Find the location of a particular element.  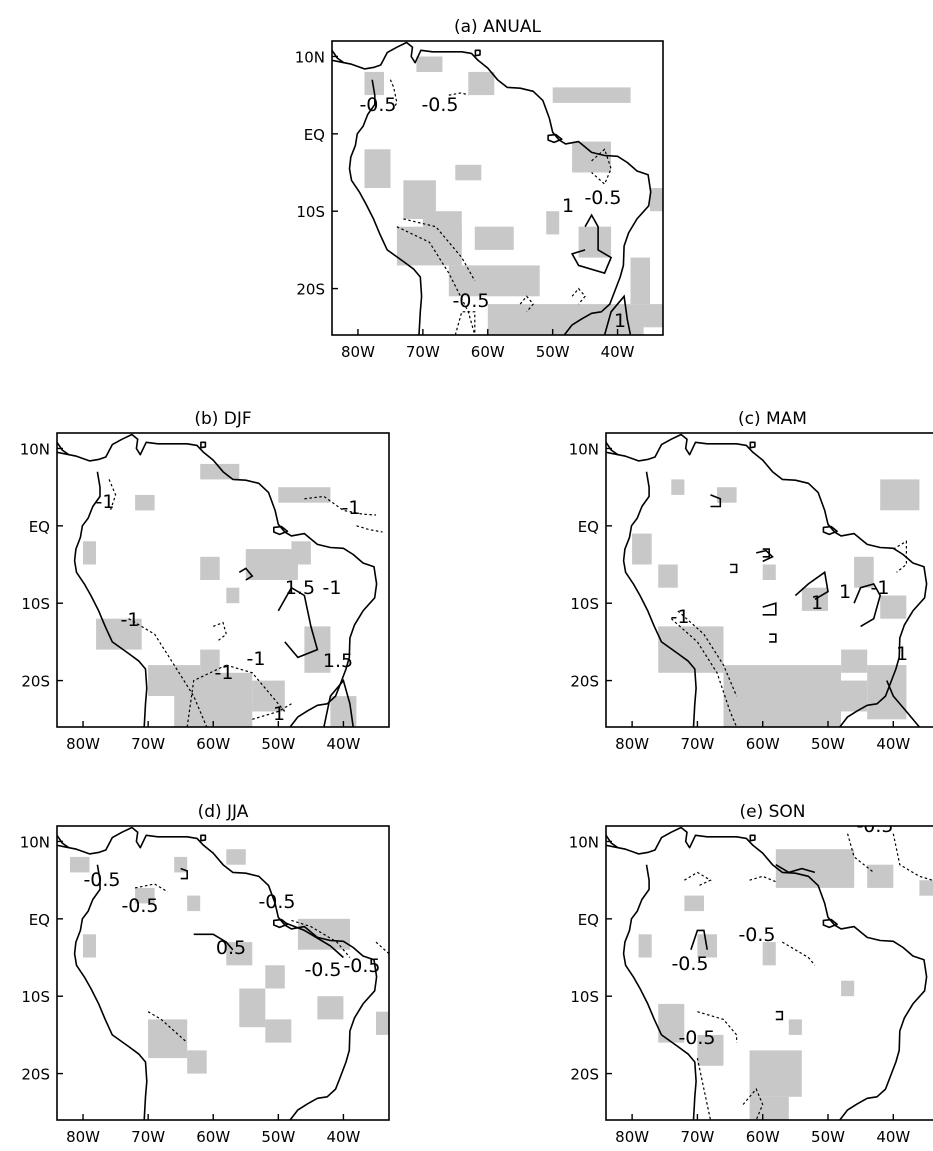

contour-label: 0.5 is located at coordinates (231, 948).